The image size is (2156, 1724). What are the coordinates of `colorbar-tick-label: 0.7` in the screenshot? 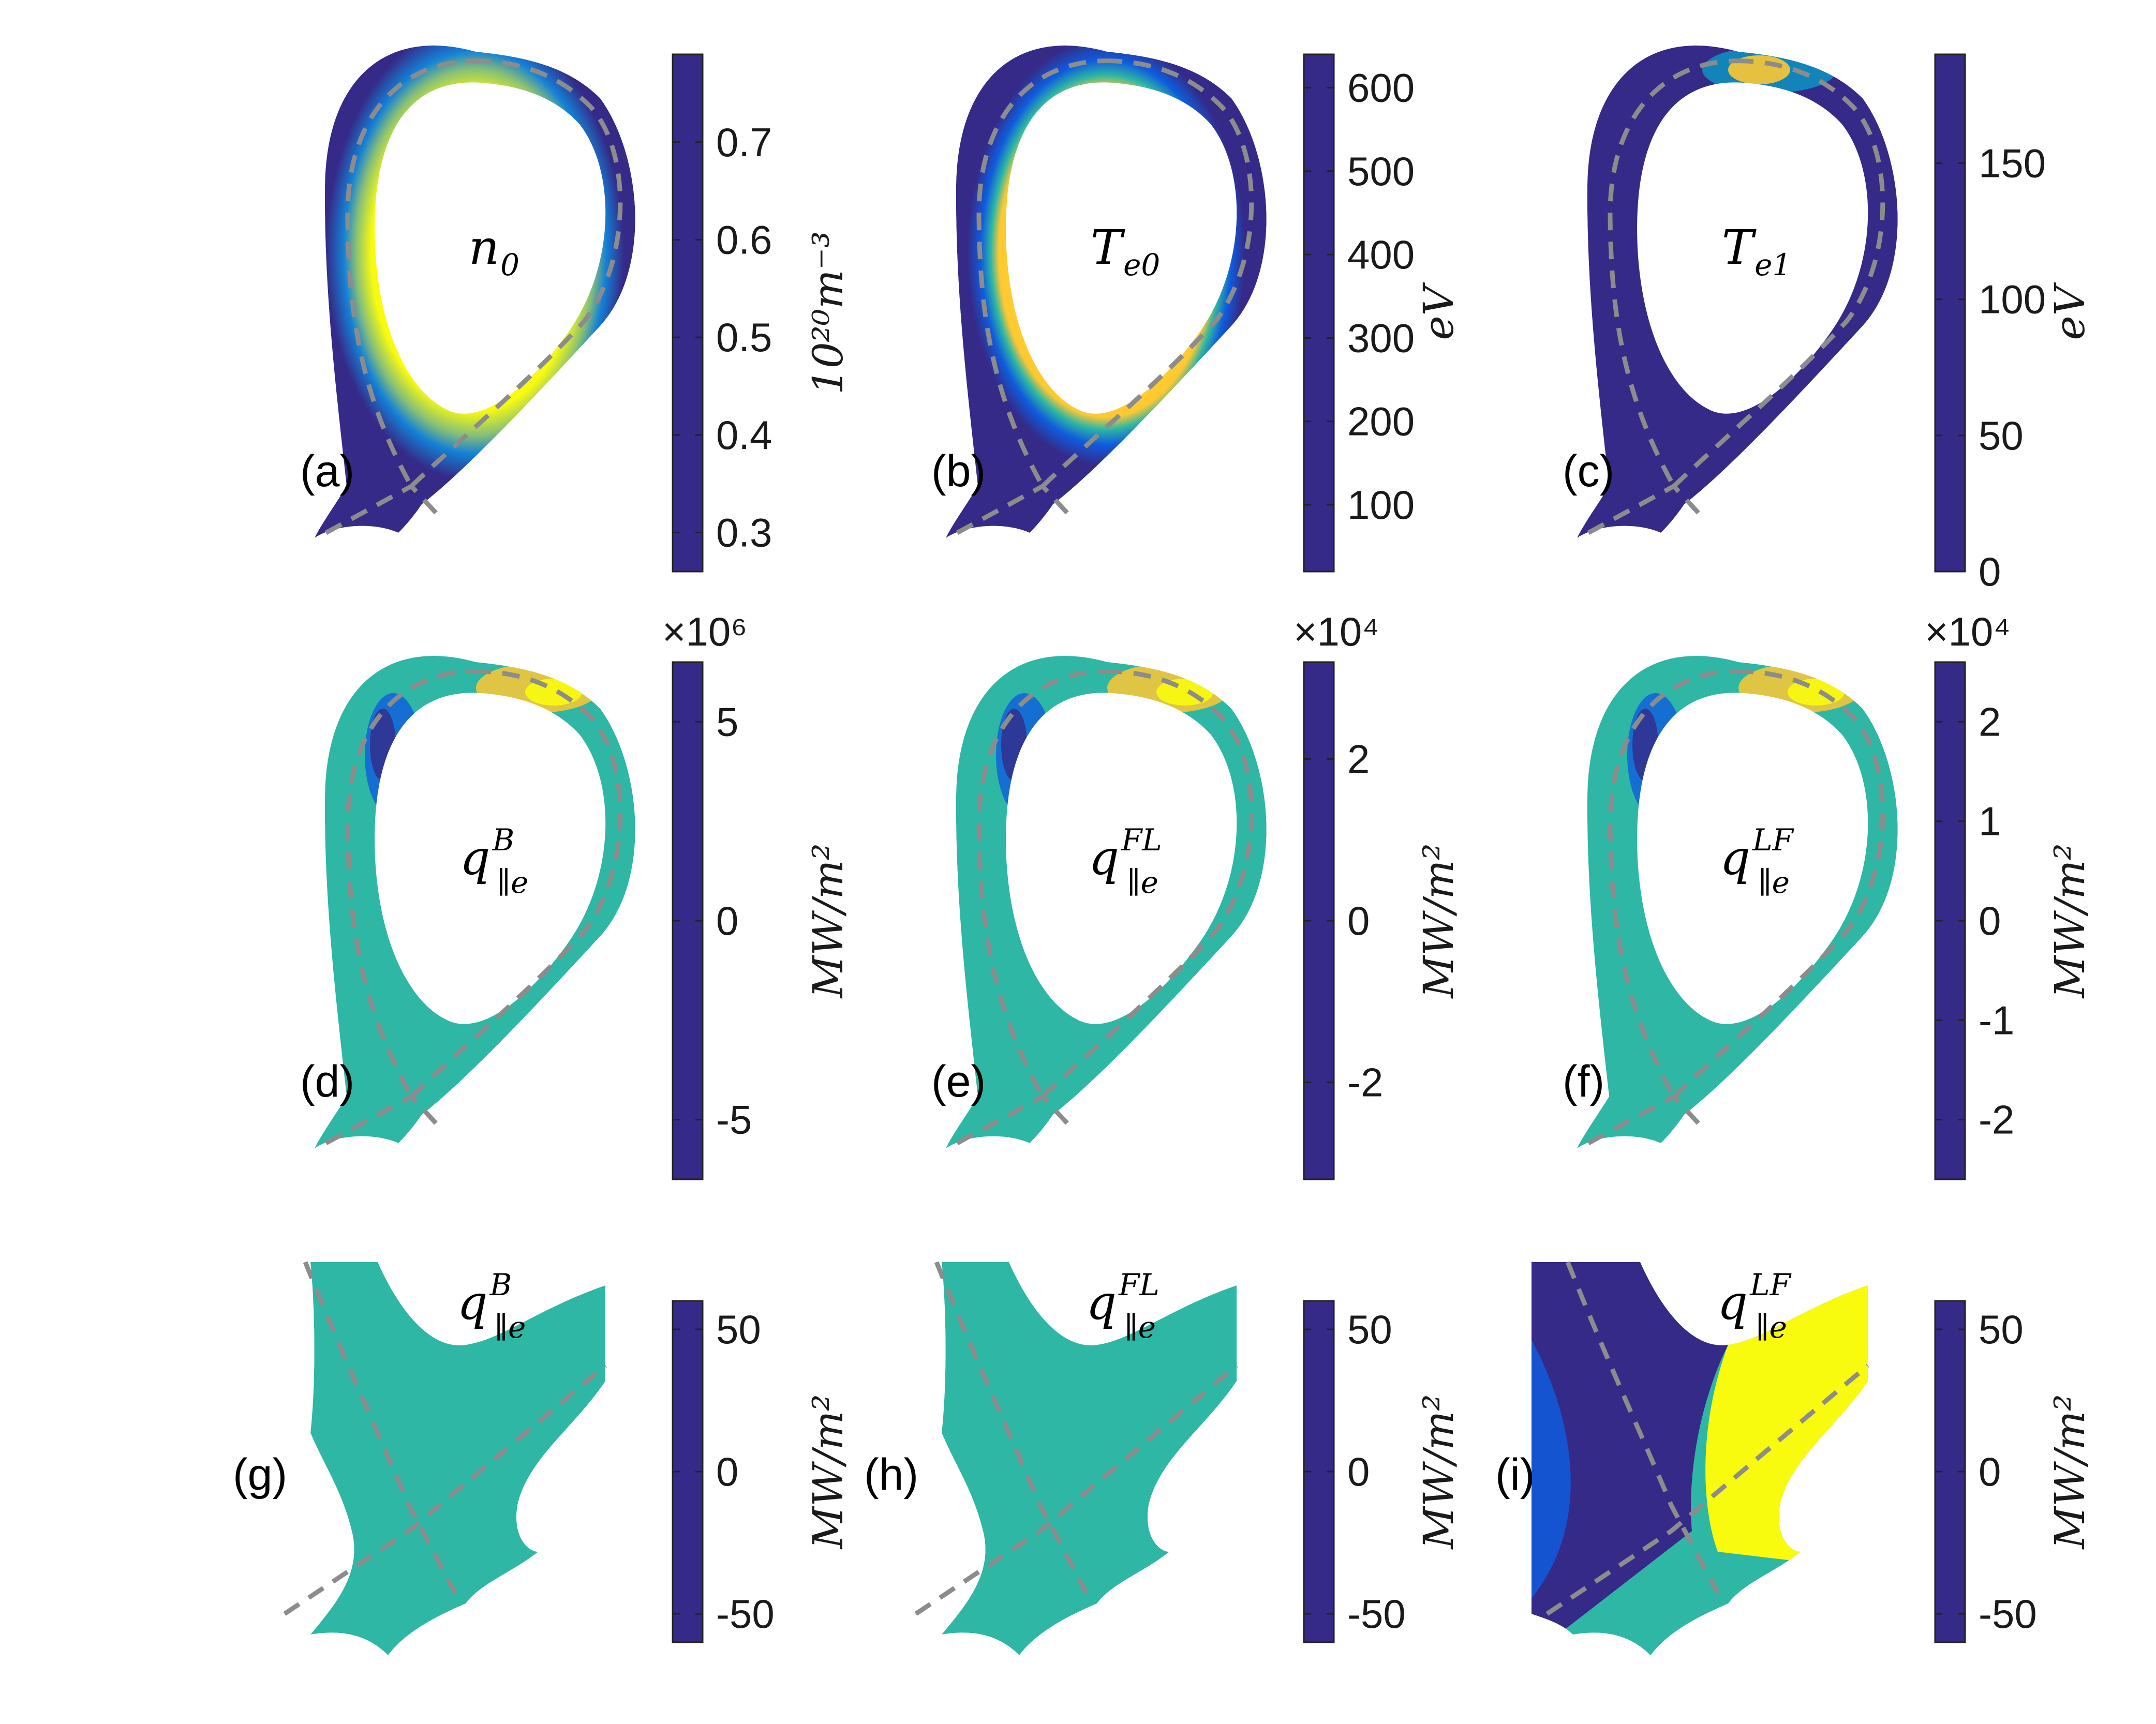 It's located at (744, 142).